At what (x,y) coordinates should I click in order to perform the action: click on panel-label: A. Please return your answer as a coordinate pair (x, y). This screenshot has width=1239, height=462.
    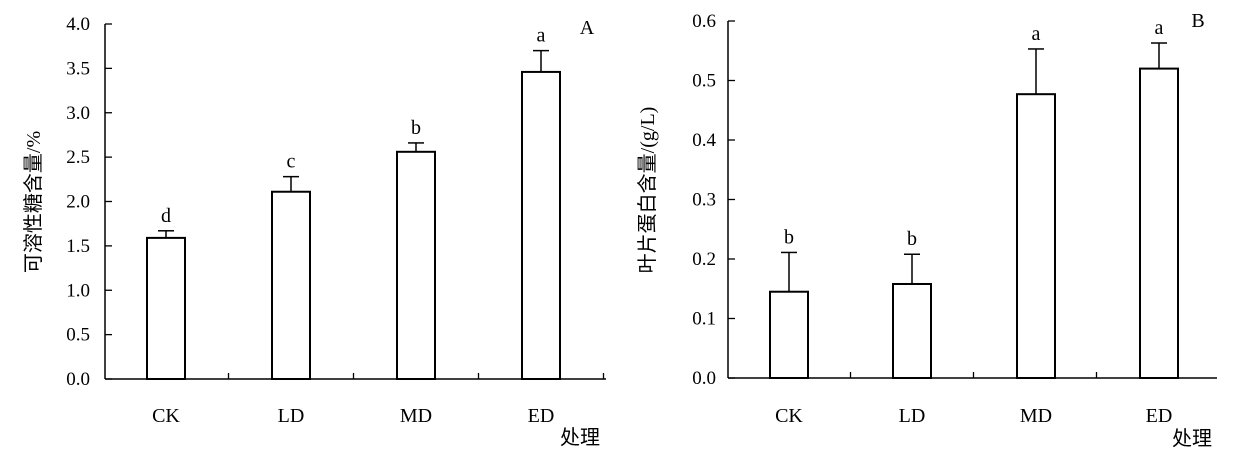
    Looking at the image, I should click on (587, 28).